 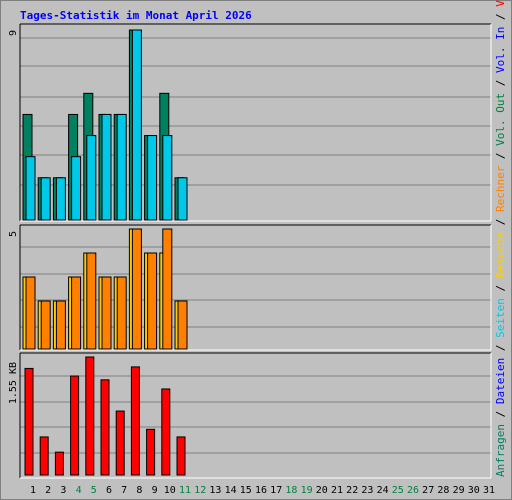 I want to click on x-tick-label: 6, so click(x=109, y=490).